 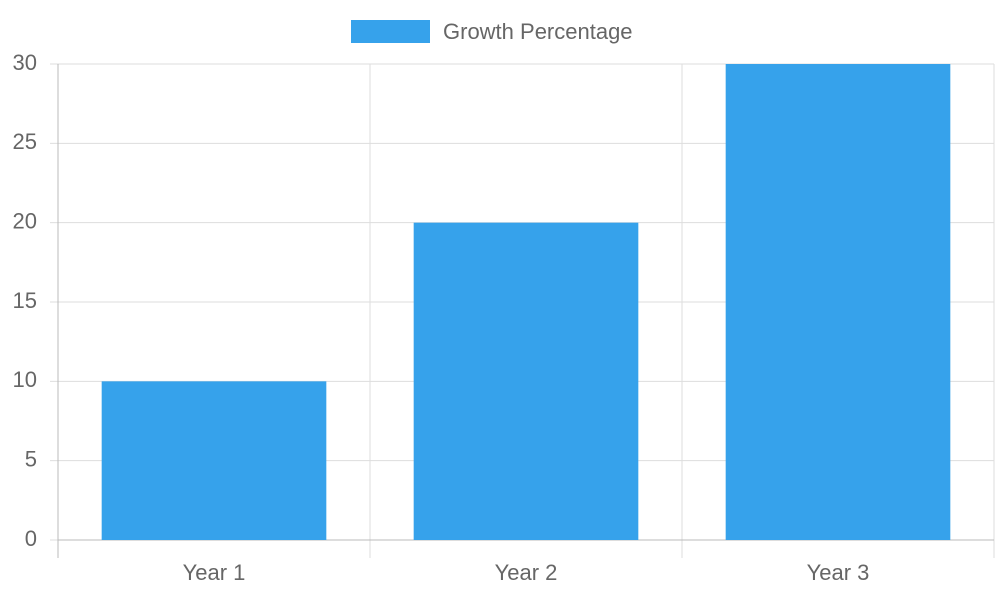 What do you see at coordinates (25, 141) in the screenshot?
I see `y-tick-label: 25` at bounding box center [25, 141].